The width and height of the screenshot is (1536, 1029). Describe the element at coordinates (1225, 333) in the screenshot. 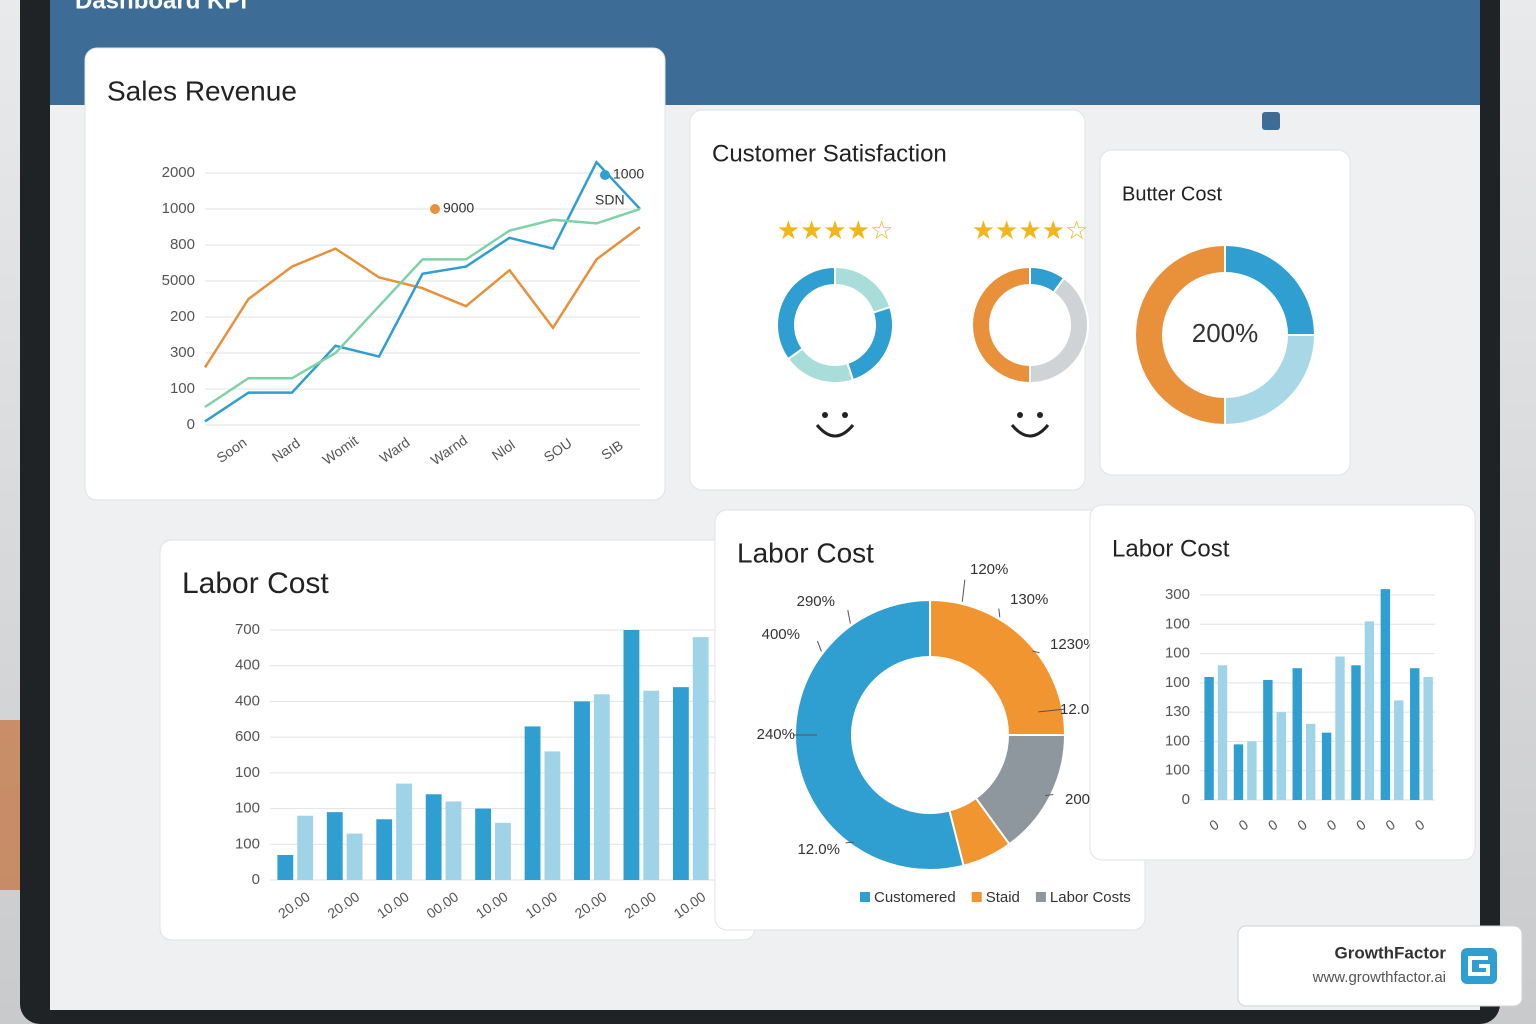

I see `center-label: 200%` at that location.